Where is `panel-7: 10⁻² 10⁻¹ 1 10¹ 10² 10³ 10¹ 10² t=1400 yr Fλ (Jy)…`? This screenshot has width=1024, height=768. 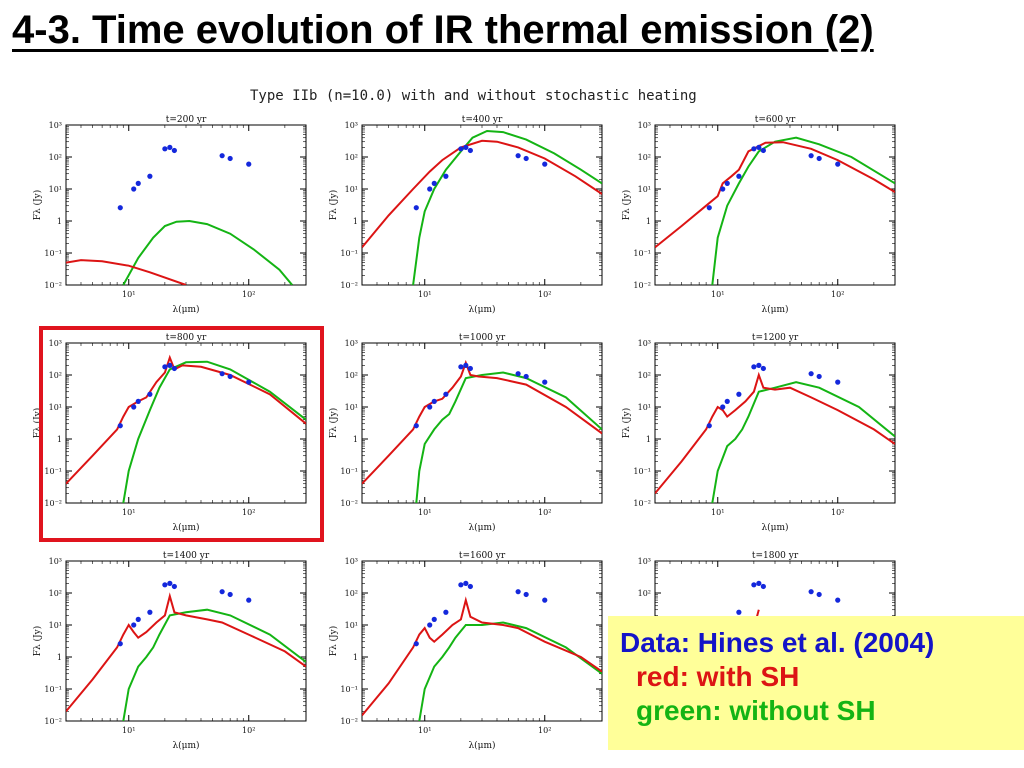 panel-7: 10⁻² 10⁻¹ 1 10¹ 10² 10³ 10¹ 10² t=1400 yr Fλ (Jy)… is located at coordinates (169, 651).